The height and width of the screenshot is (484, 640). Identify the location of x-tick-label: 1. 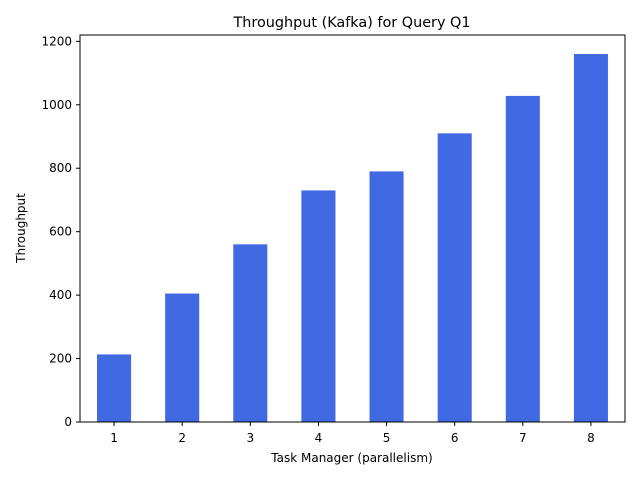
(114, 438).